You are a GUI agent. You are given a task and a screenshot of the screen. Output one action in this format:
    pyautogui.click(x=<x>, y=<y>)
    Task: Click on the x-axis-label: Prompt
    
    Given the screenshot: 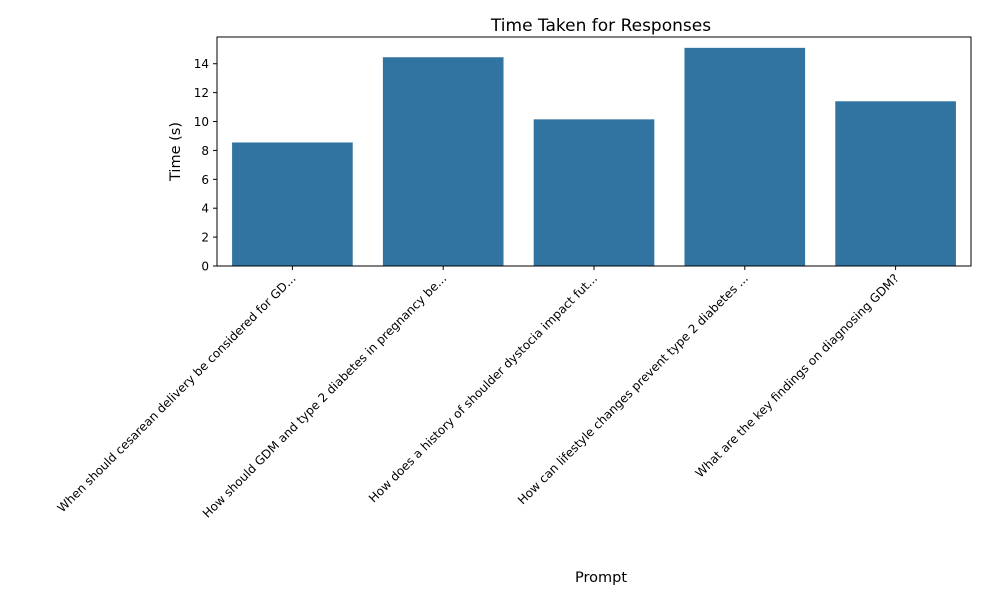 What is the action you would take?
    pyautogui.click(x=601, y=578)
    